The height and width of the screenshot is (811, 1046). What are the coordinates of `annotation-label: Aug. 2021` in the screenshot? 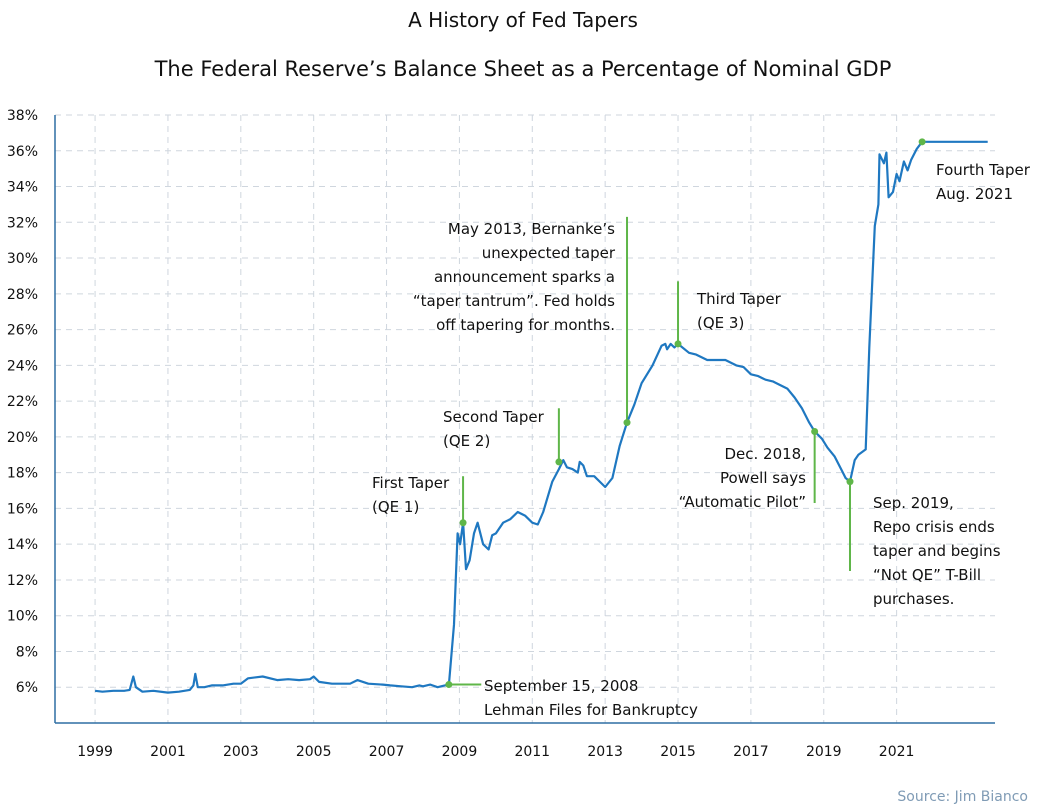 It's located at (974, 194).